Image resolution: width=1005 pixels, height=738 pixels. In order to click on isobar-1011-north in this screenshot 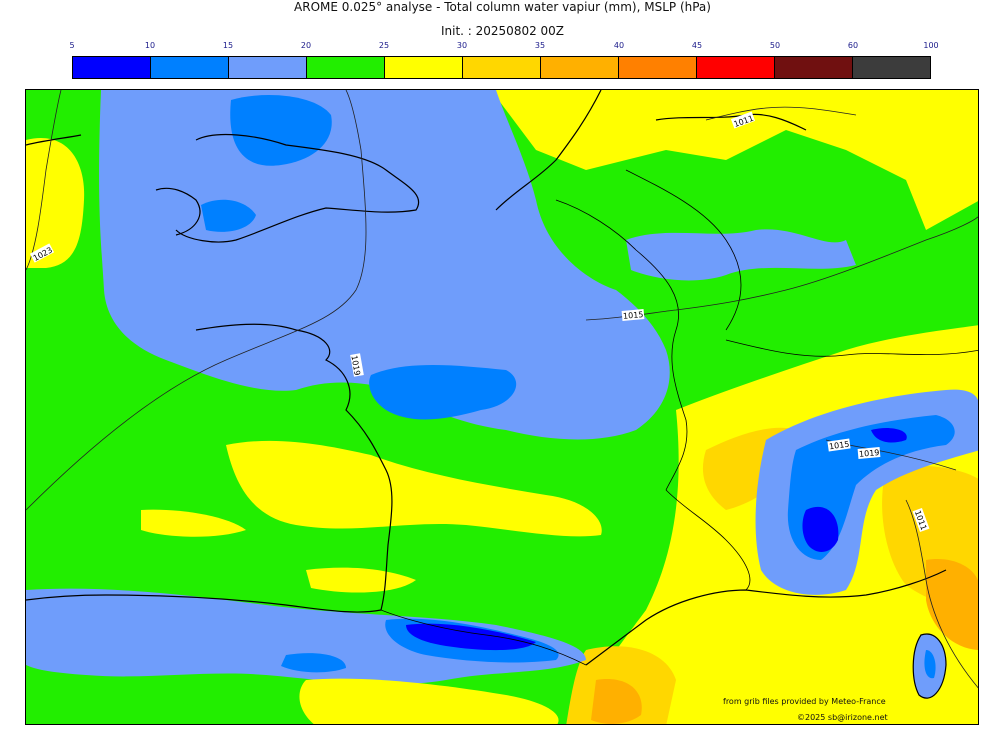, I will do `click(781, 113)`.